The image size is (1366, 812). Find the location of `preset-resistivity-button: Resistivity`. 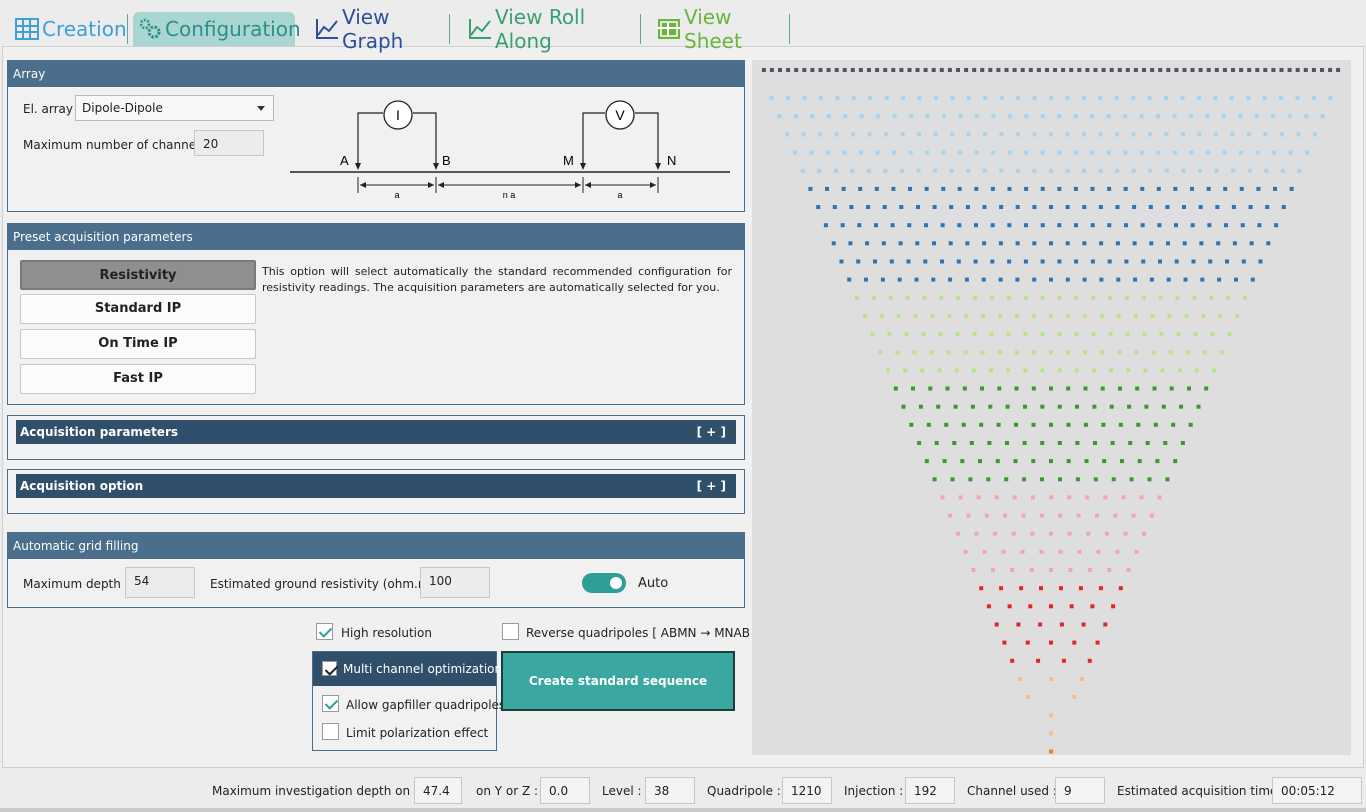

preset-resistivity-button: Resistivity is located at coordinates (138, 275).